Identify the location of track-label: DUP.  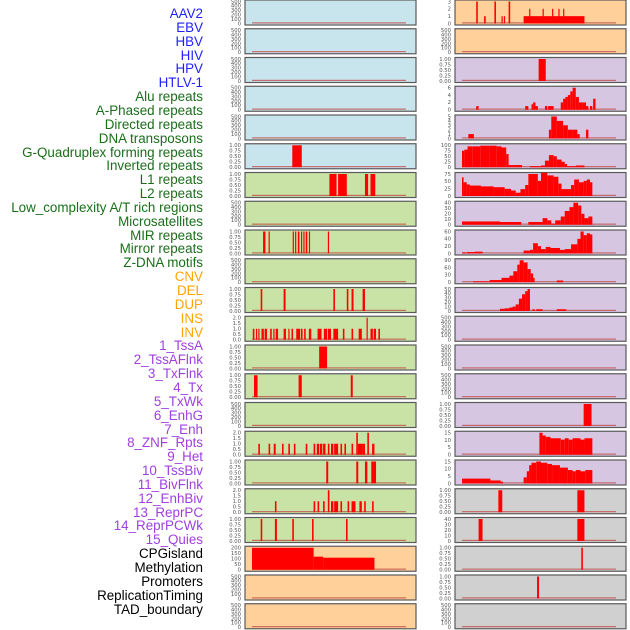
(188, 304).